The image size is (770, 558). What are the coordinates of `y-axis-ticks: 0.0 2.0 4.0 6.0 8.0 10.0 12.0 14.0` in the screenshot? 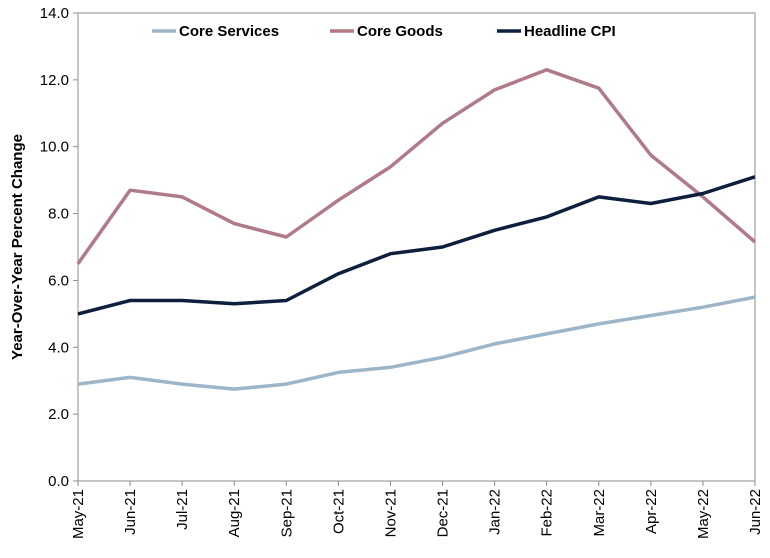 It's located at (59, 247).